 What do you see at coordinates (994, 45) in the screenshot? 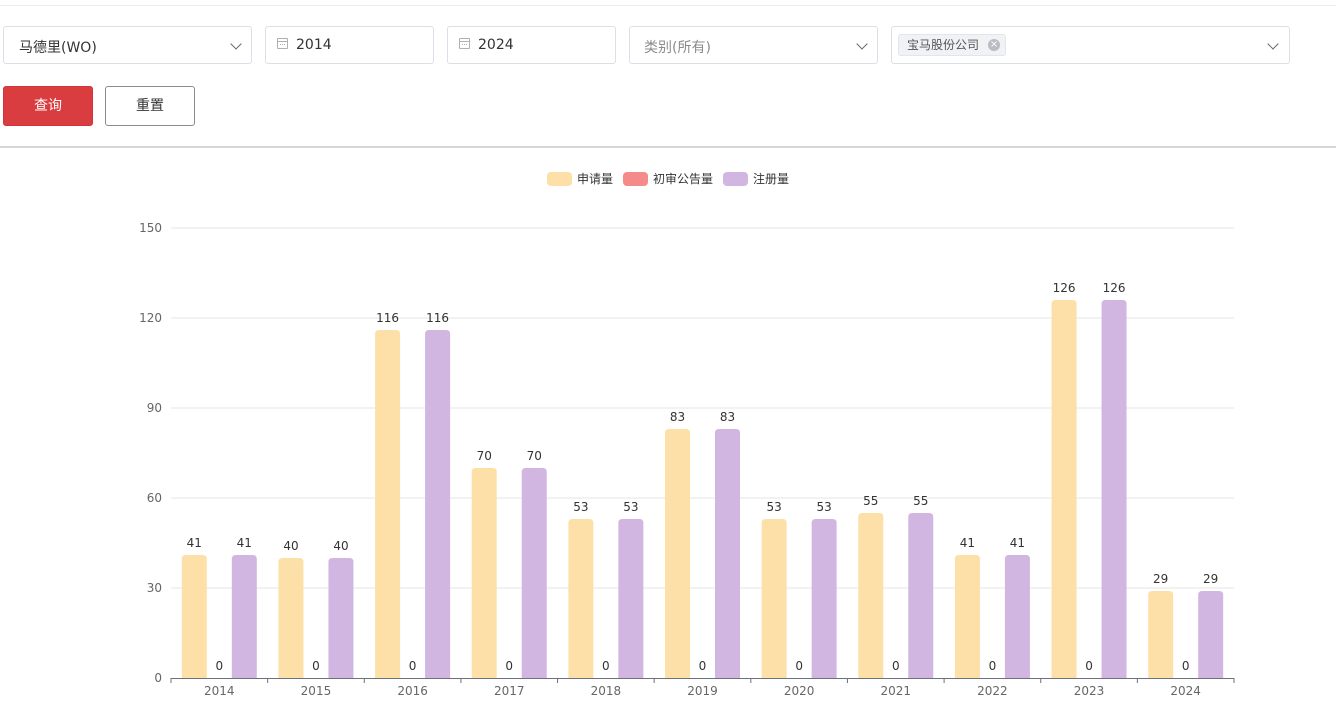
I see `tag-close-icon: ×` at bounding box center [994, 45].